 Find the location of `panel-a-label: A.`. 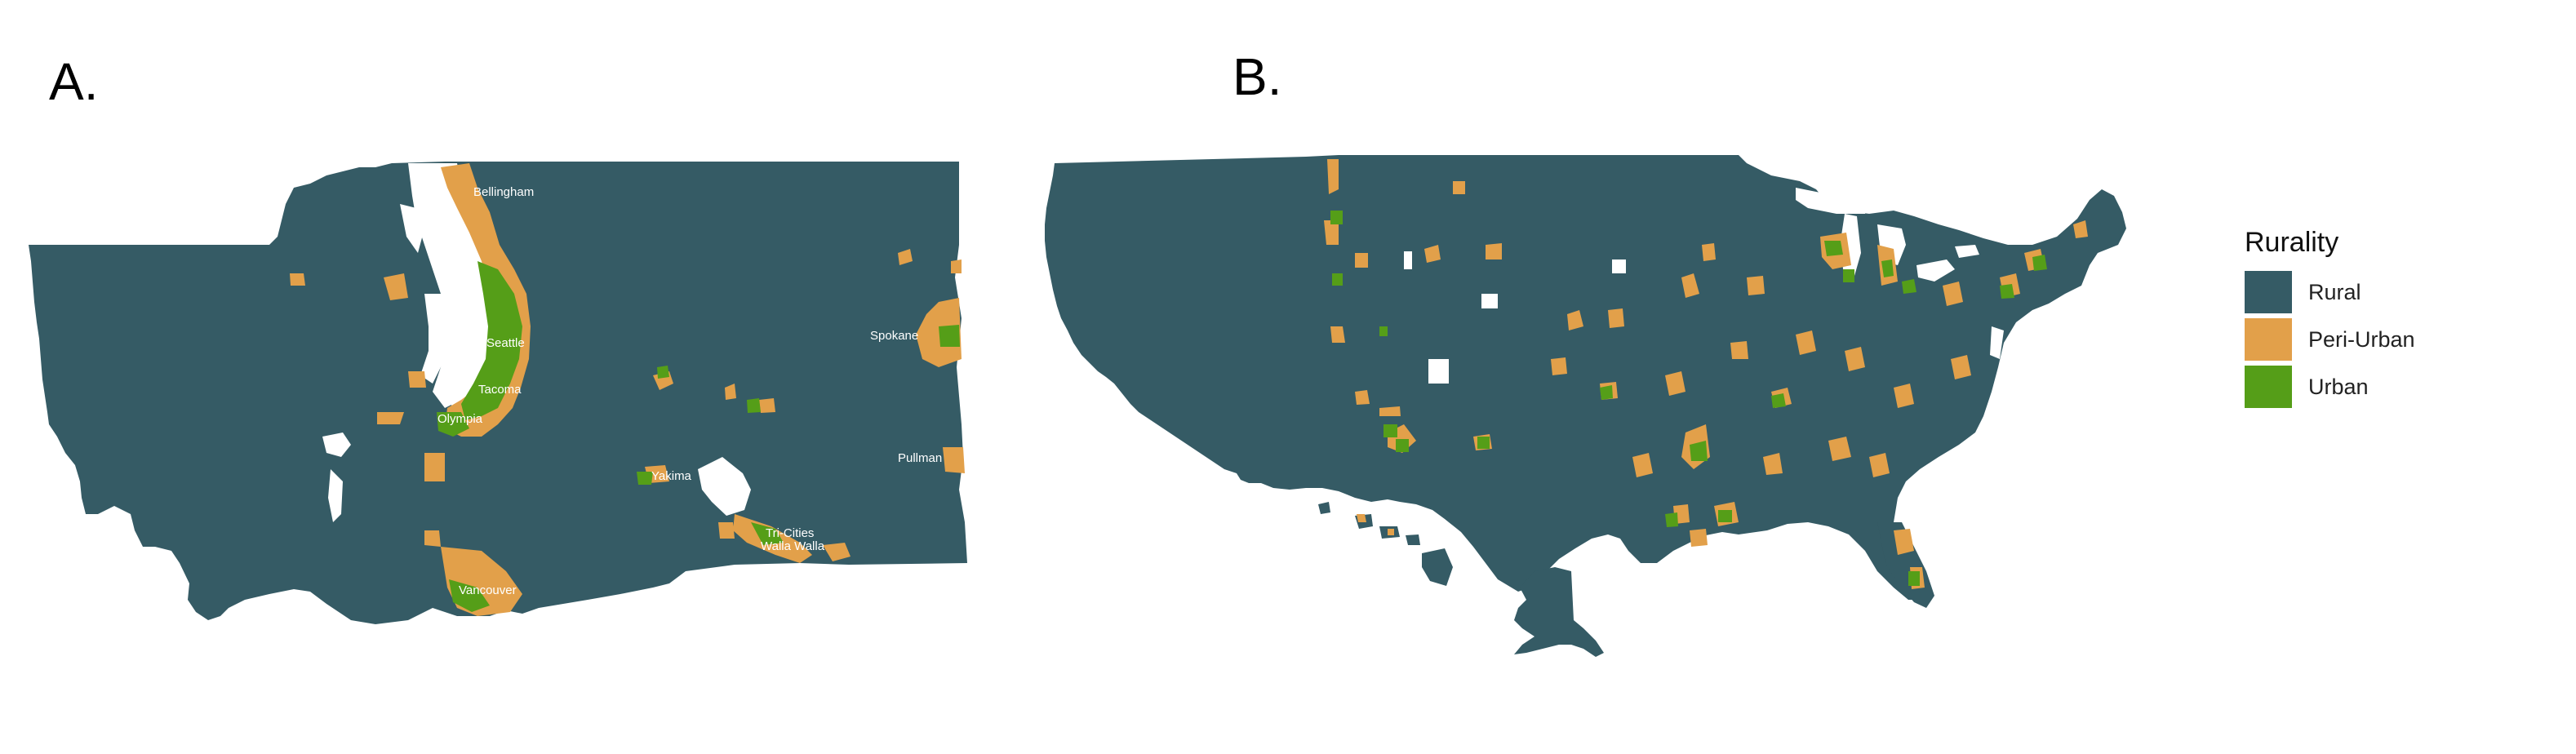

panel-a-label: A. is located at coordinates (74, 81).